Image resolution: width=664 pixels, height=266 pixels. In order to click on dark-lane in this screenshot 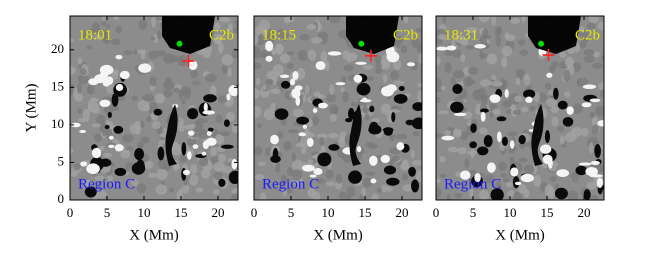, I will do `click(355, 135)`.